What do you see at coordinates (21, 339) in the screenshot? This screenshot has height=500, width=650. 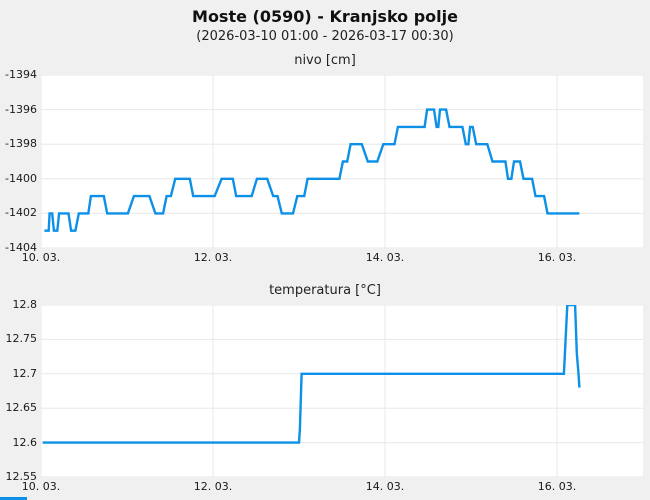 I see `y-tick-label: 12.75` at bounding box center [21, 339].